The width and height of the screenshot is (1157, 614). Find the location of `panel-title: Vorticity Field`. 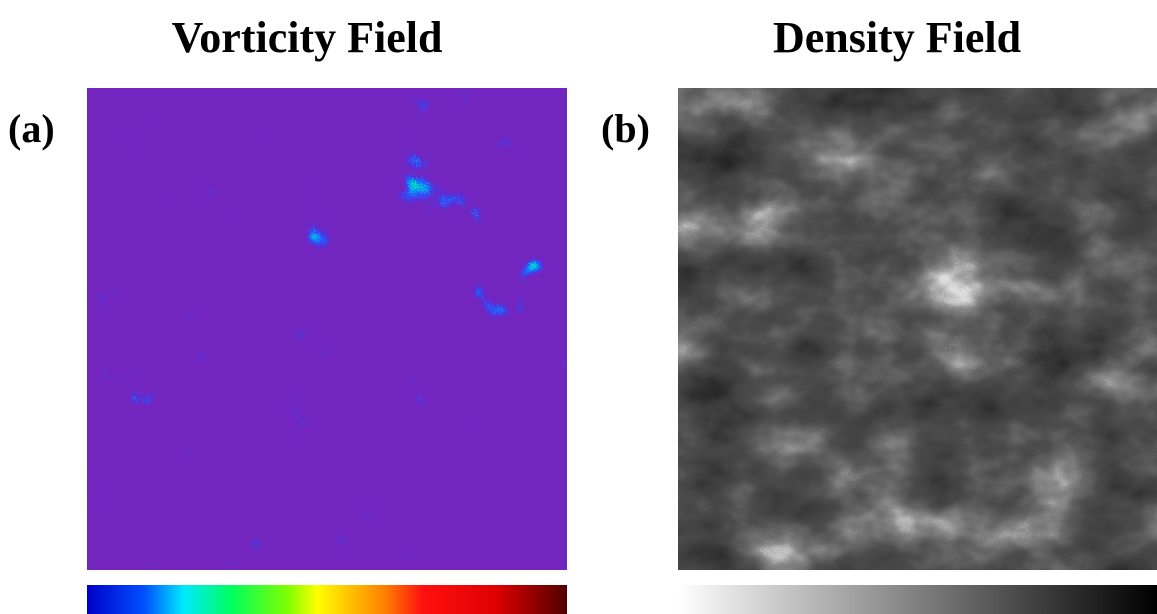

panel-title: Vorticity Field is located at coordinates (307, 37).